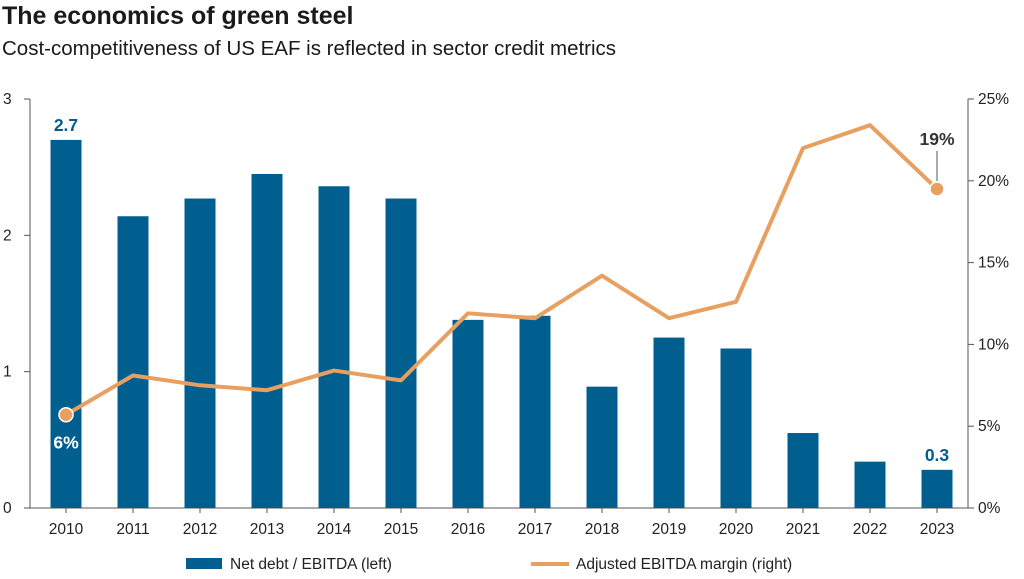 The image size is (1024, 579). I want to click on bar-data-label: 0.3, so click(937, 455).